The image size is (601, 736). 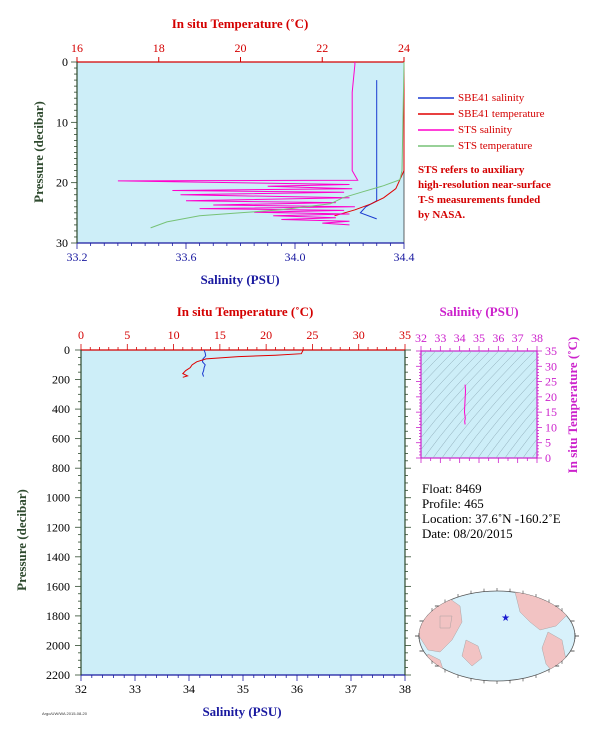 What do you see at coordinates (64, 713) in the screenshot?
I see `footer-text: Argo/UW/WA 2015-08-20` at bounding box center [64, 713].